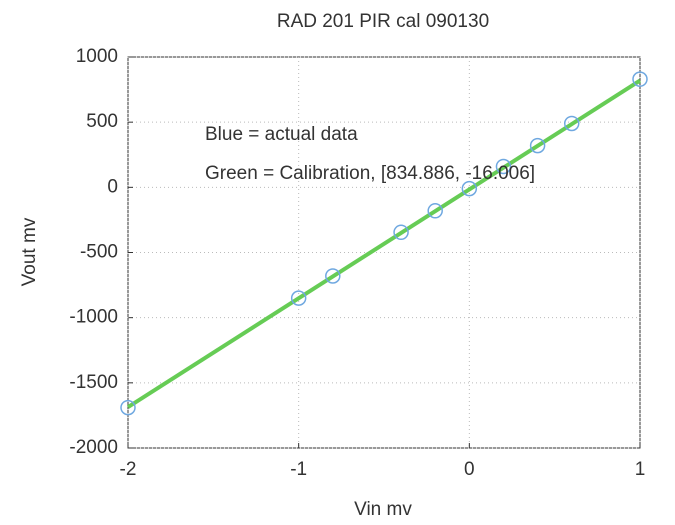  What do you see at coordinates (640, 469) in the screenshot?
I see `x-tick-label: 1` at bounding box center [640, 469].